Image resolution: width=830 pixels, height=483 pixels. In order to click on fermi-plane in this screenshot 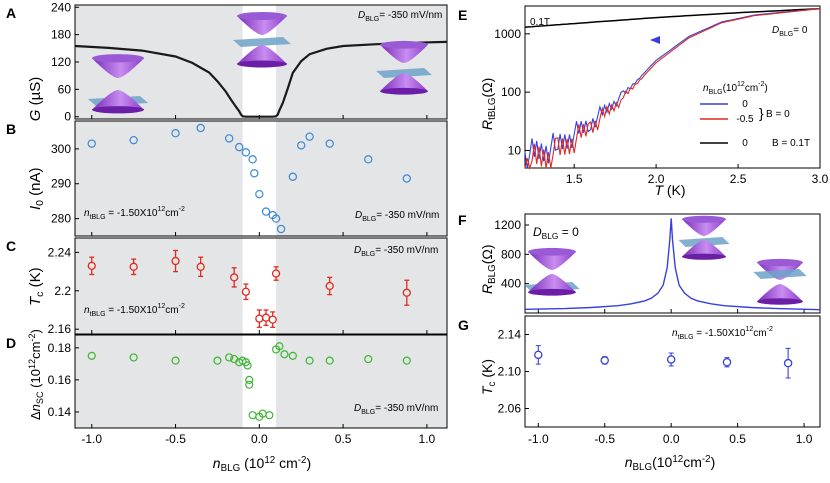, I will do `click(262, 42)`.